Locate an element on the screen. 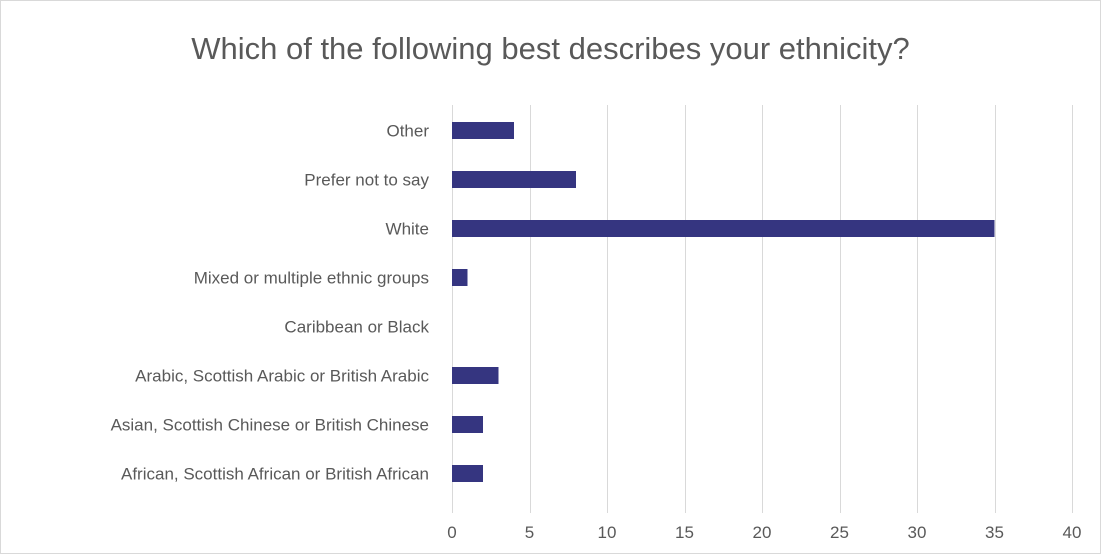 The width and height of the screenshot is (1101, 554). x-tick-label-35: 35 is located at coordinates (994, 532).